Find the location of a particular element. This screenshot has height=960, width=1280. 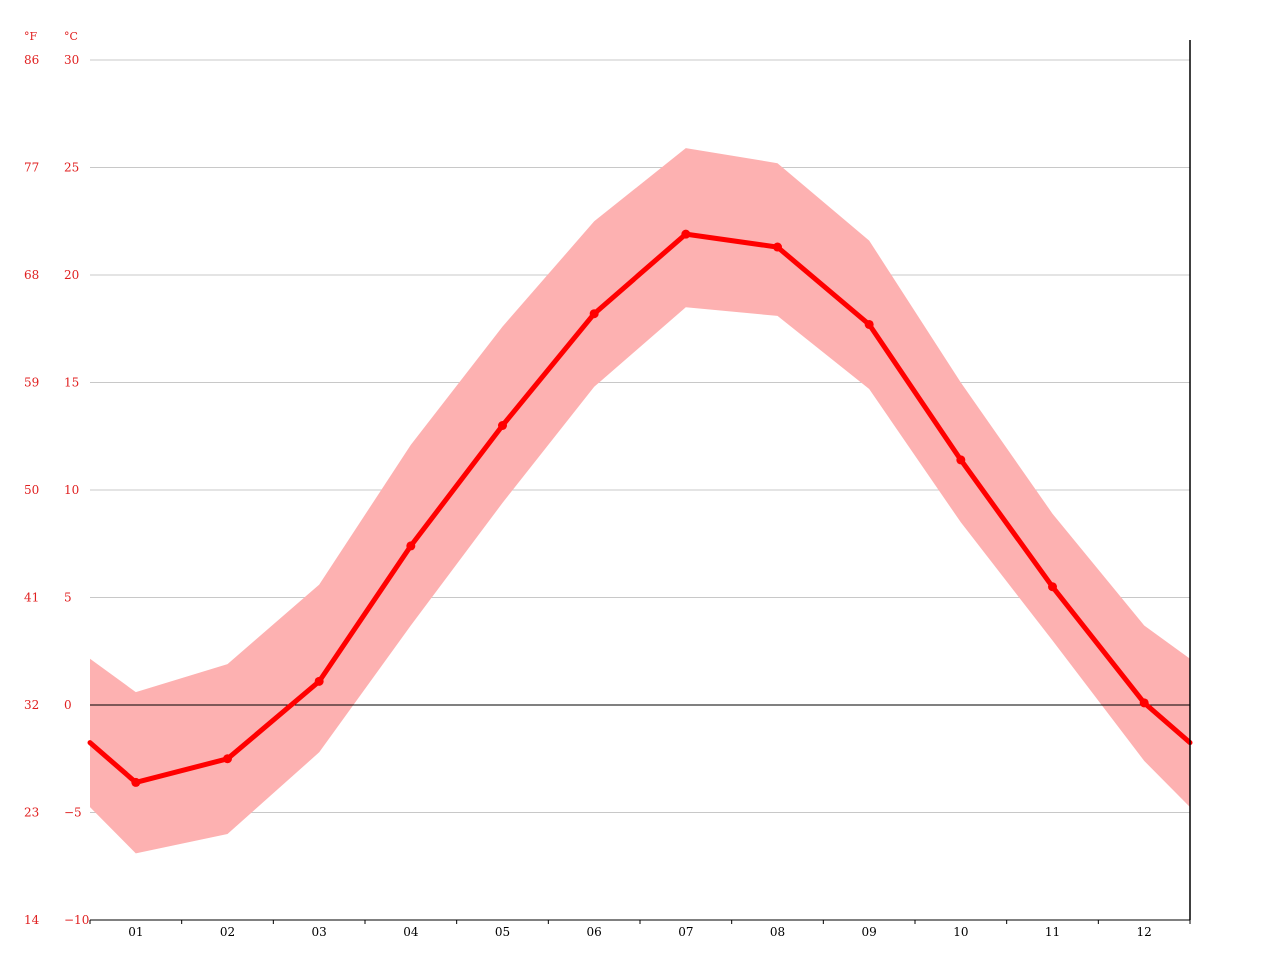

y-tick-label-celsius: −10 is located at coordinates (76, 920).